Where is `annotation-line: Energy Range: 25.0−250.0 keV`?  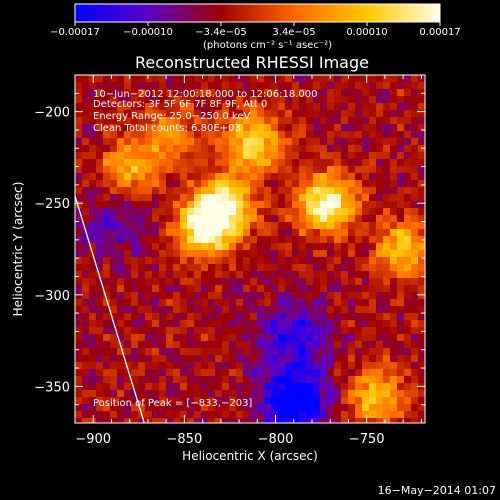
annotation-line: Energy Range: 25.0−250.0 keV is located at coordinates (171, 116).